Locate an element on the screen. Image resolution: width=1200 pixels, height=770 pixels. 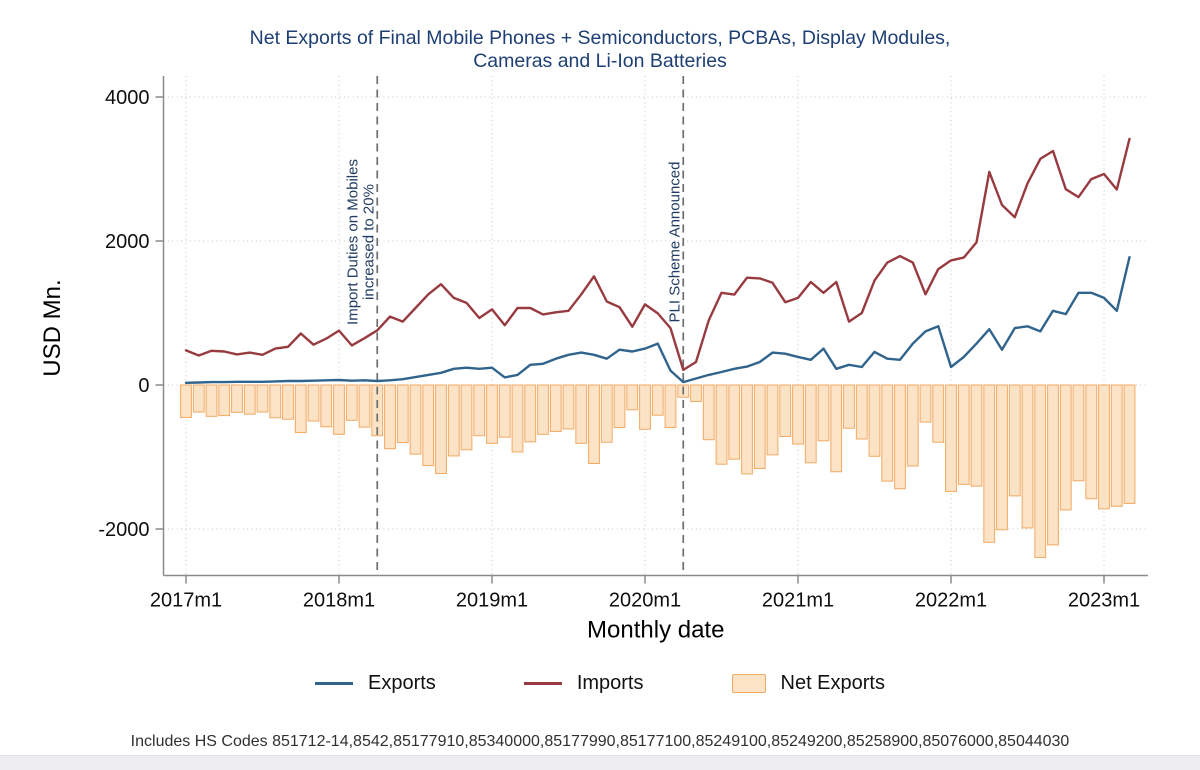
x-tick-label: 2018m1 is located at coordinates (339, 601).